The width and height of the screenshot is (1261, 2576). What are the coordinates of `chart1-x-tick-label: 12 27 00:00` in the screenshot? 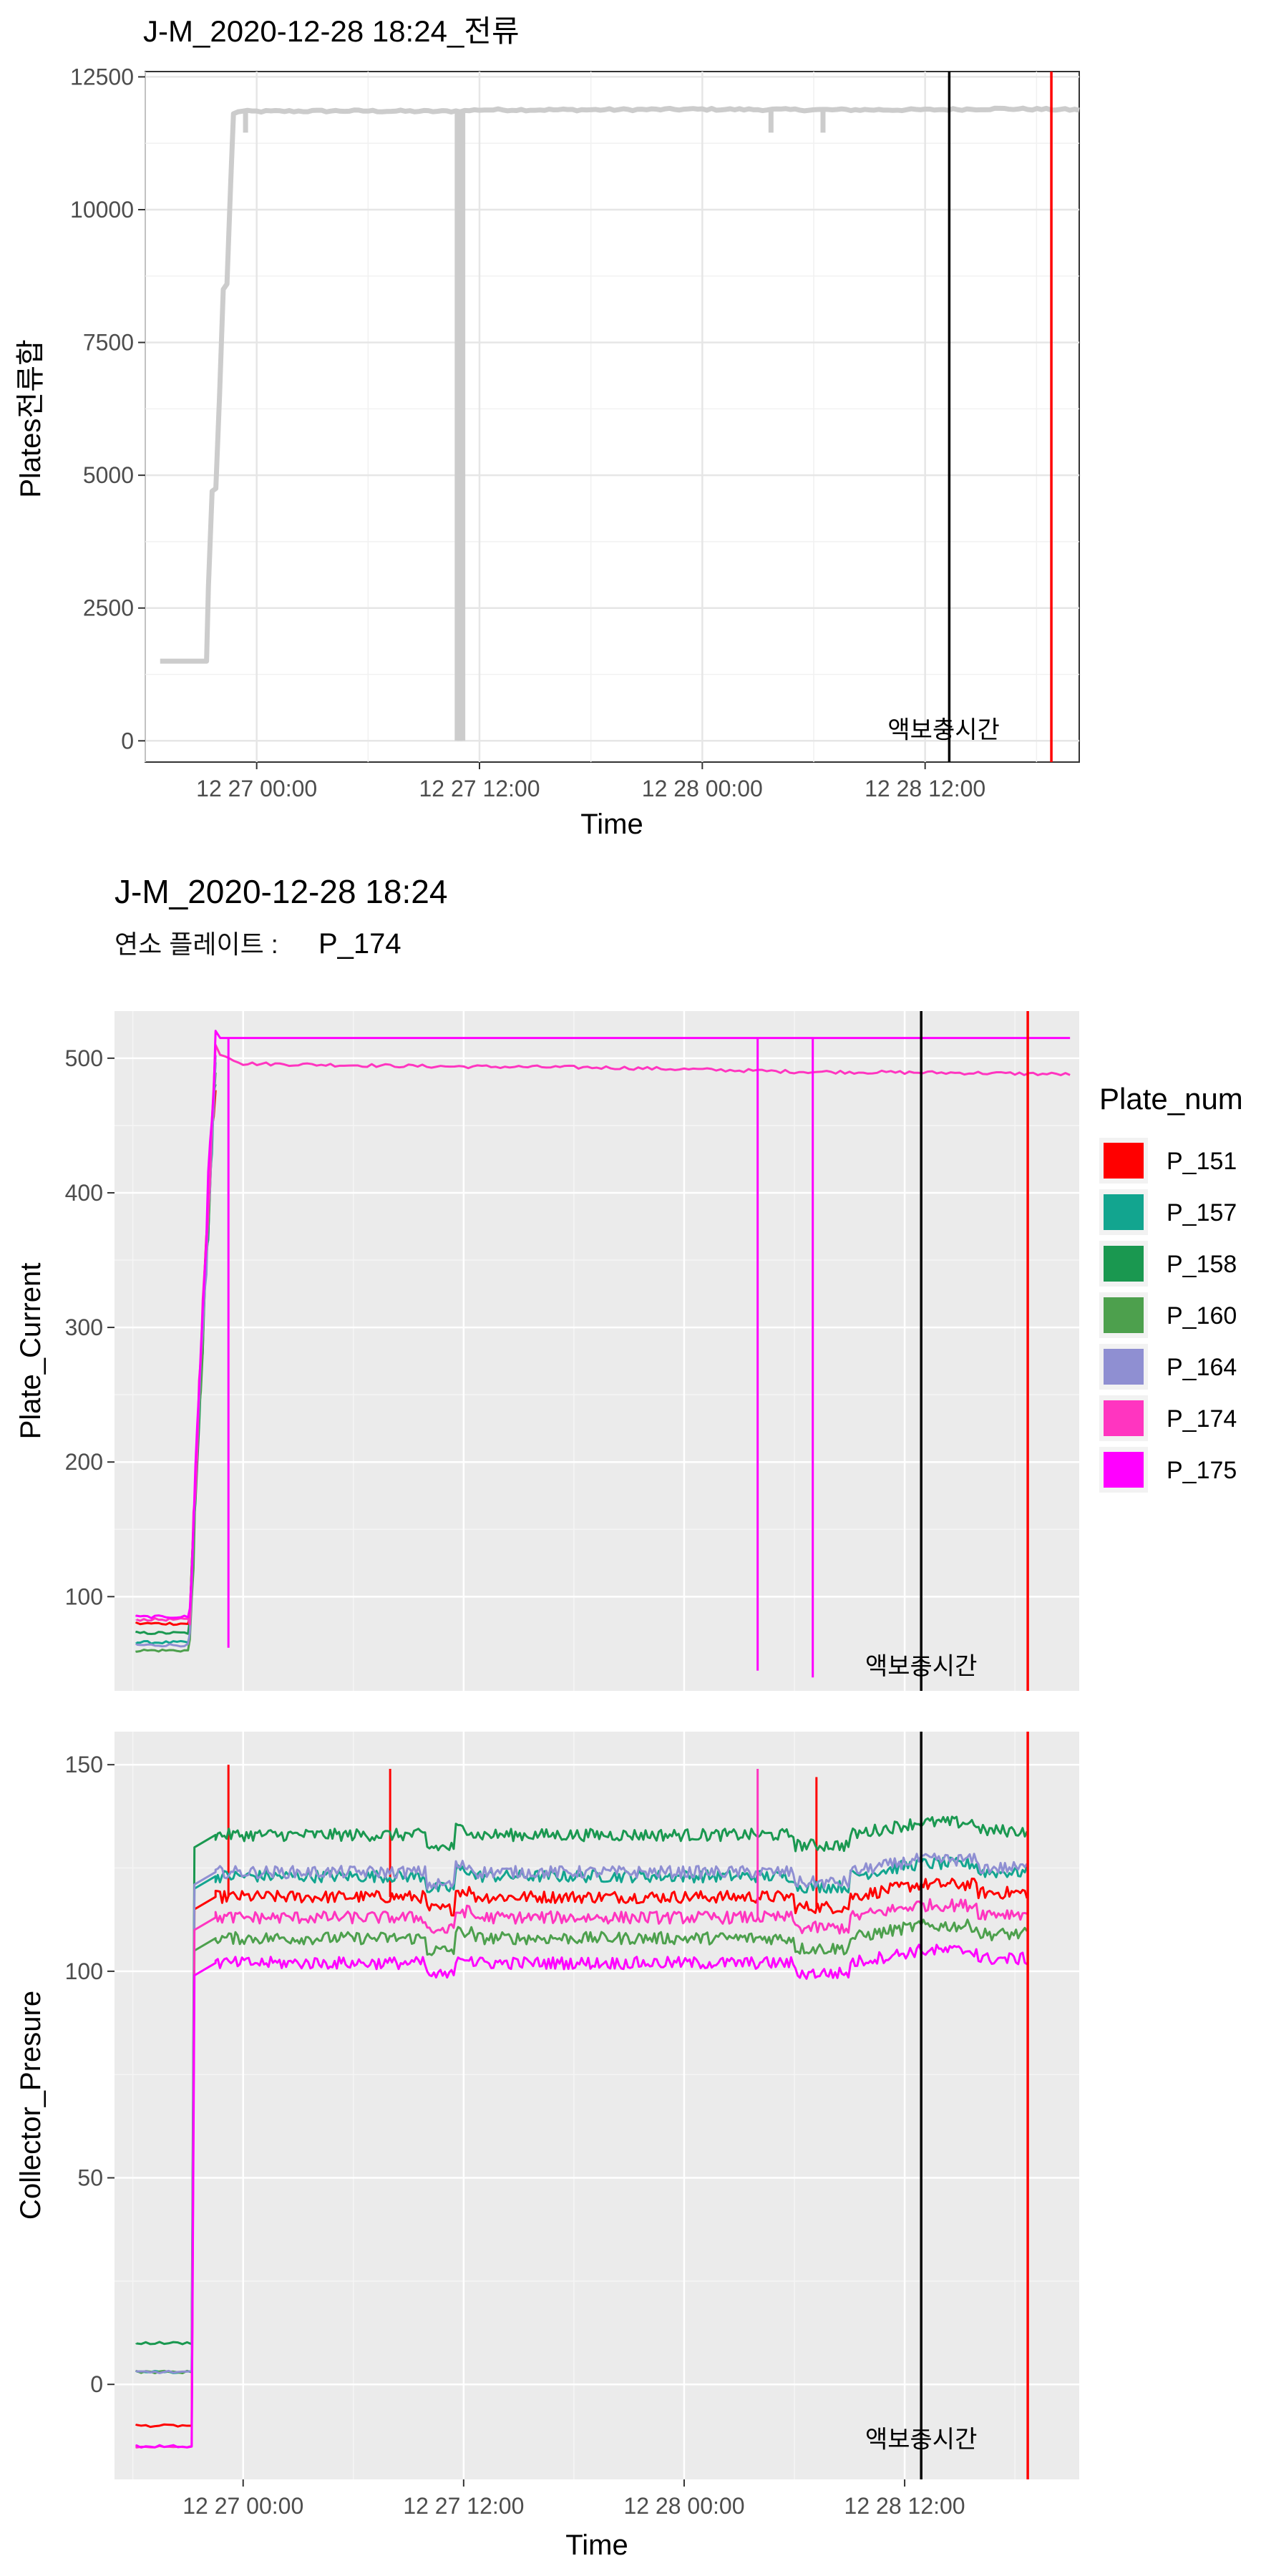 It's located at (256, 788).